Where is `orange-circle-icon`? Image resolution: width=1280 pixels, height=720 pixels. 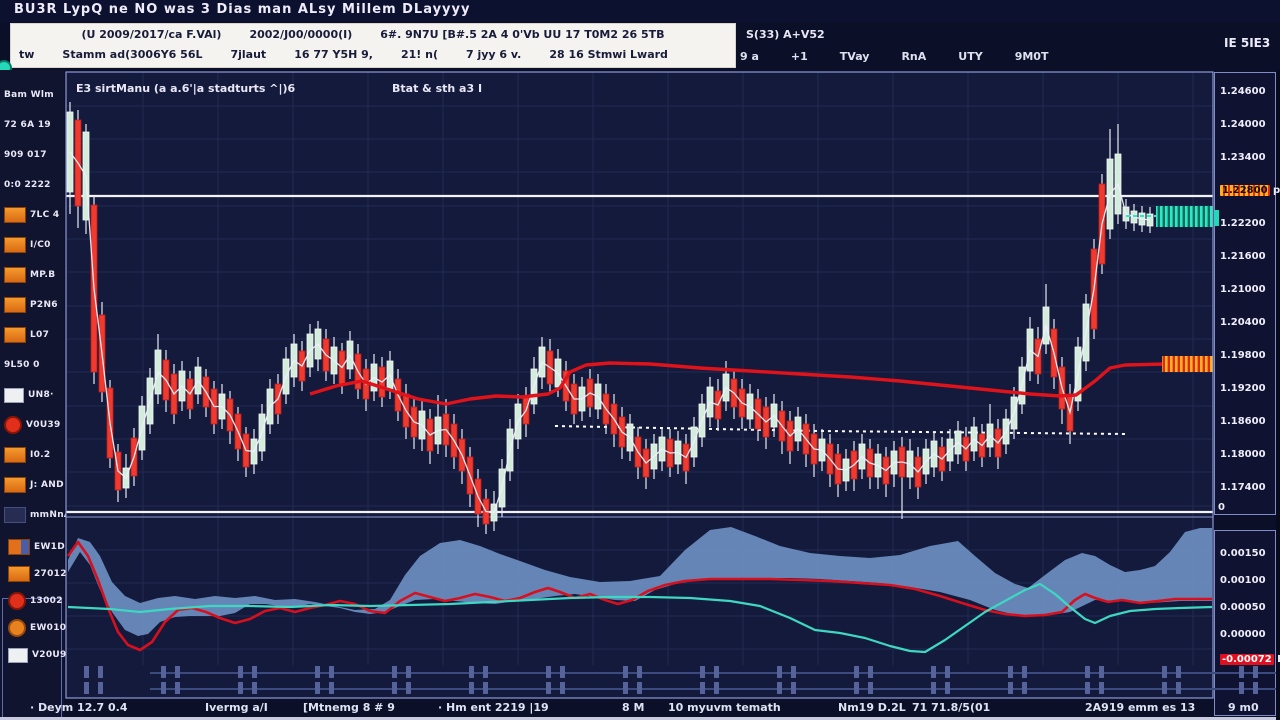 orange-circle-icon is located at coordinates (17, 628).